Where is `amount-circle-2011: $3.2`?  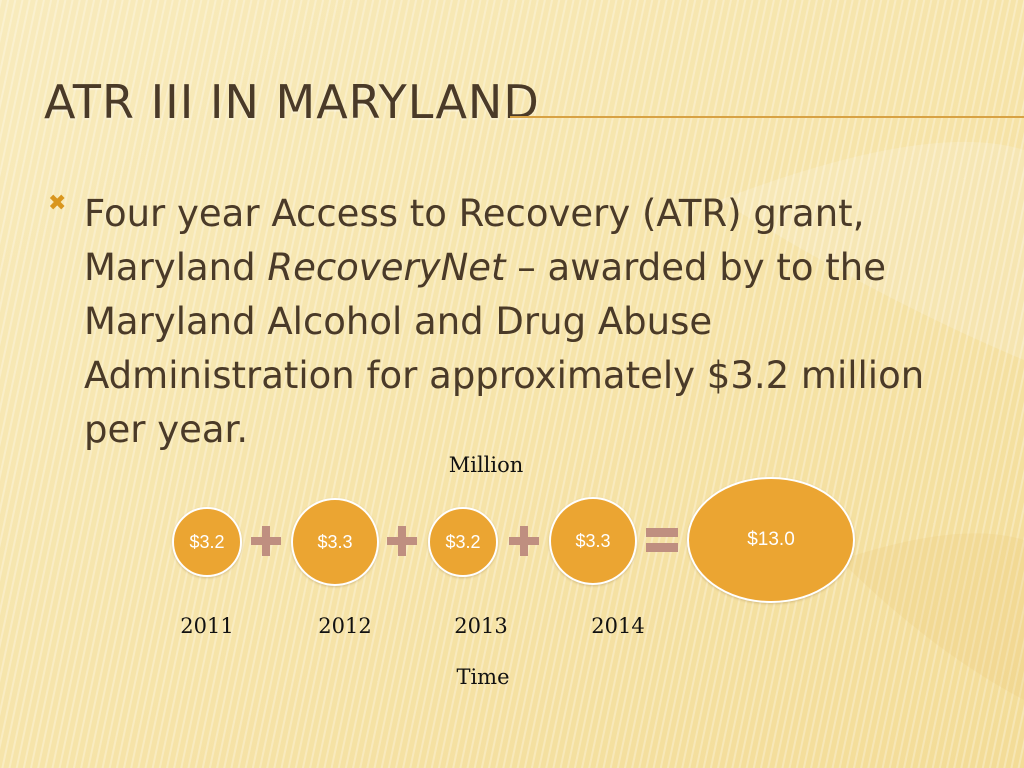 amount-circle-2011: $3.2 is located at coordinates (207, 542).